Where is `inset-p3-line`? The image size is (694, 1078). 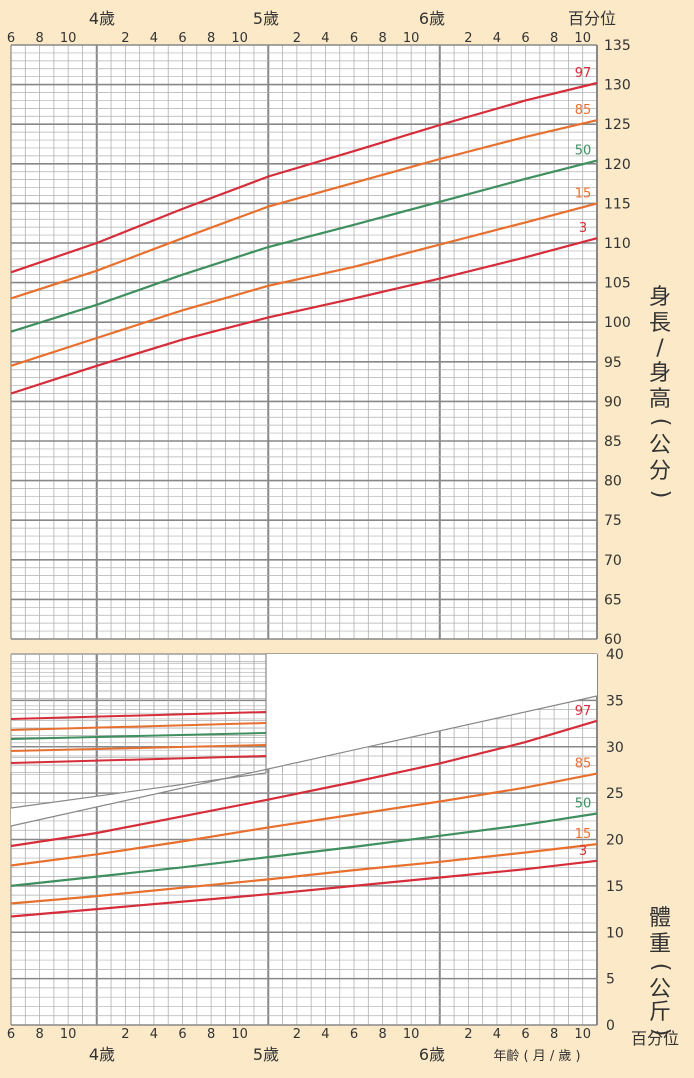
inset-p3-line is located at coordinates (138, 759).